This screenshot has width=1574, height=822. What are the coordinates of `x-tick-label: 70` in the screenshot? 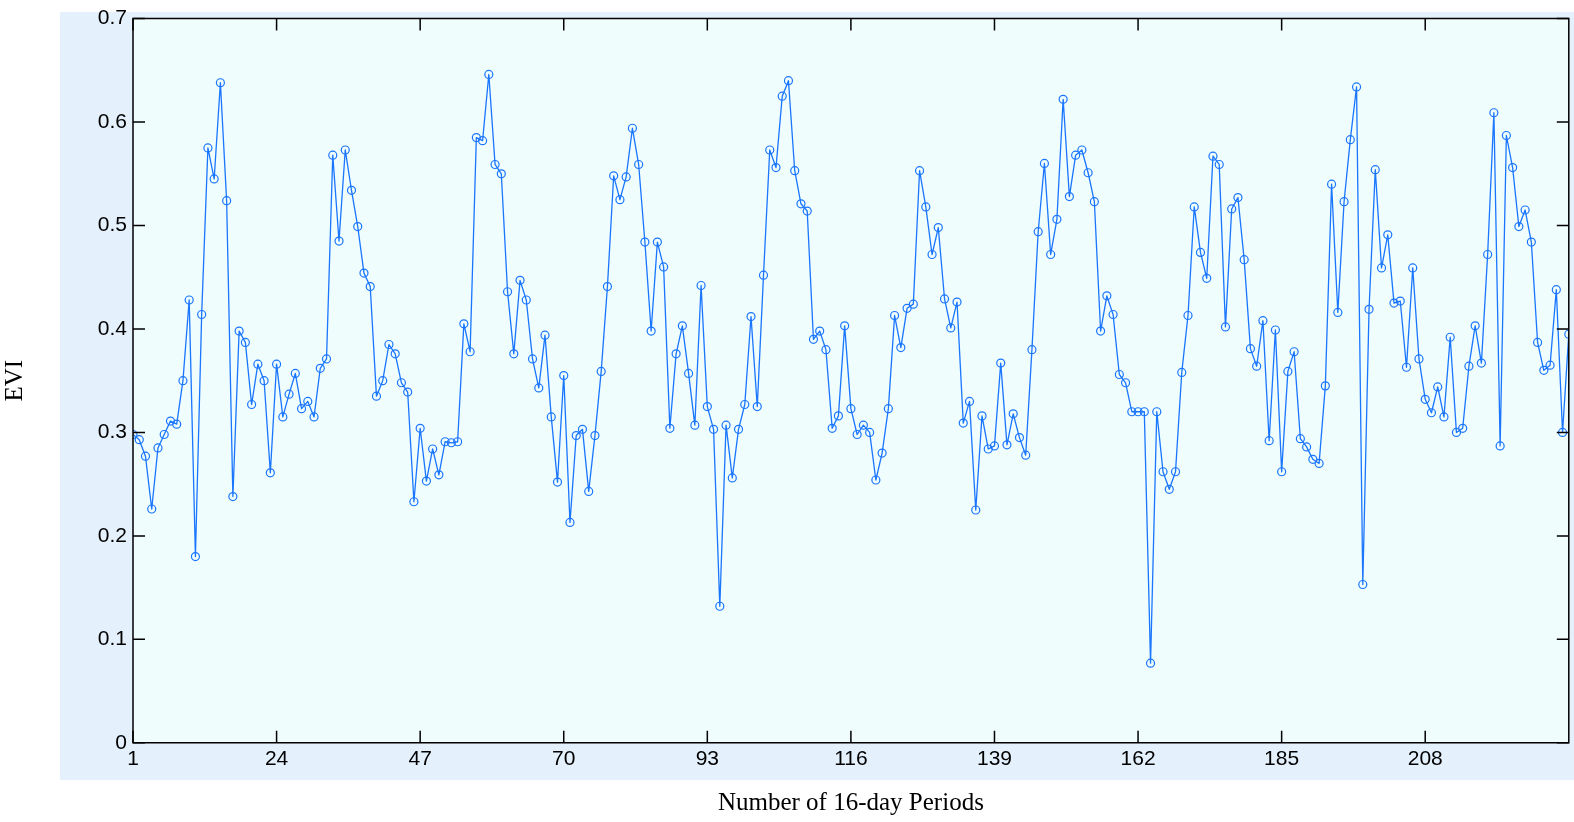 It's located at (564, 758).